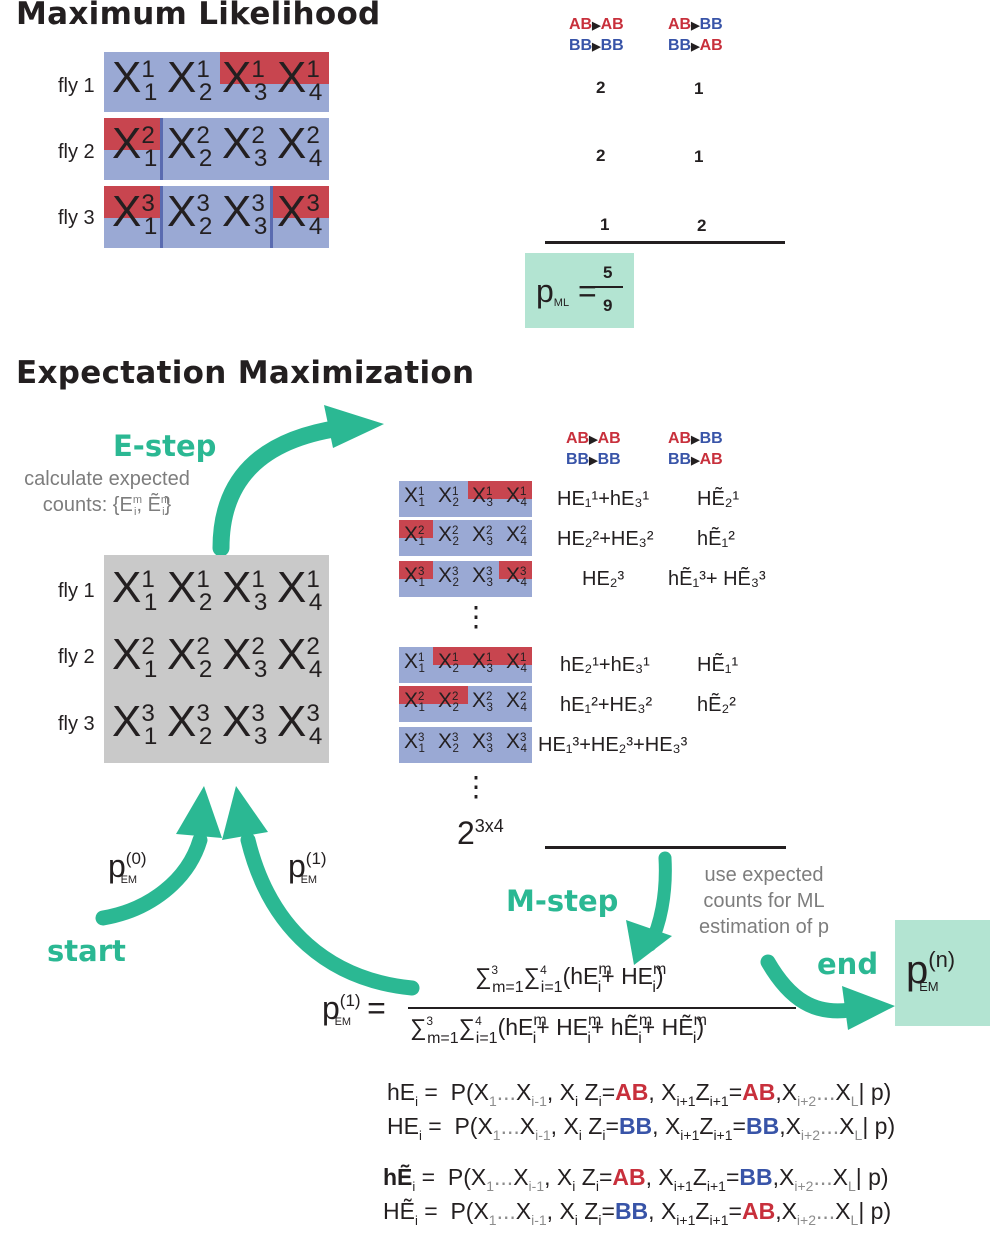 The image size is (990, 1235). I want to click on em-expr-row2-col2: hẼ₁², so click(716, 539).